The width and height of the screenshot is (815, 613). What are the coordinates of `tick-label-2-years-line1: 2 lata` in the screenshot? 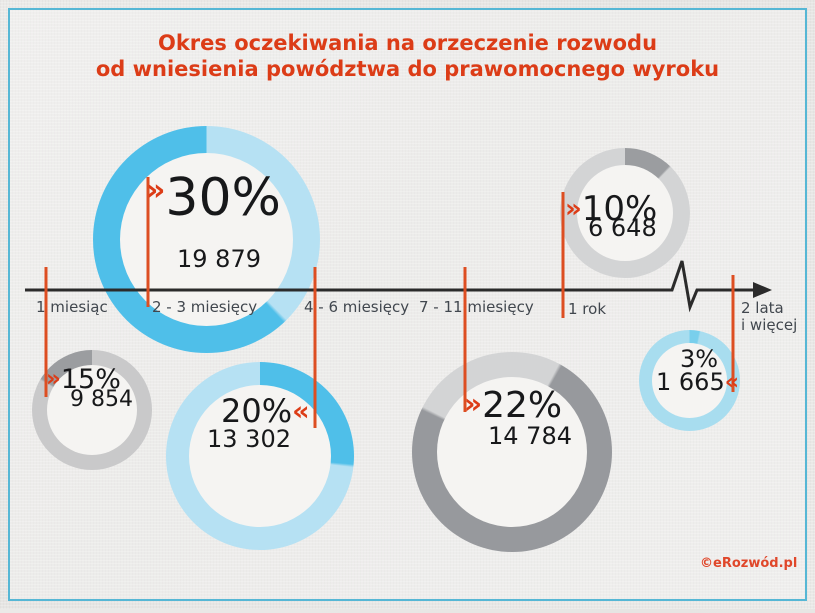 It's located at (762, 308).